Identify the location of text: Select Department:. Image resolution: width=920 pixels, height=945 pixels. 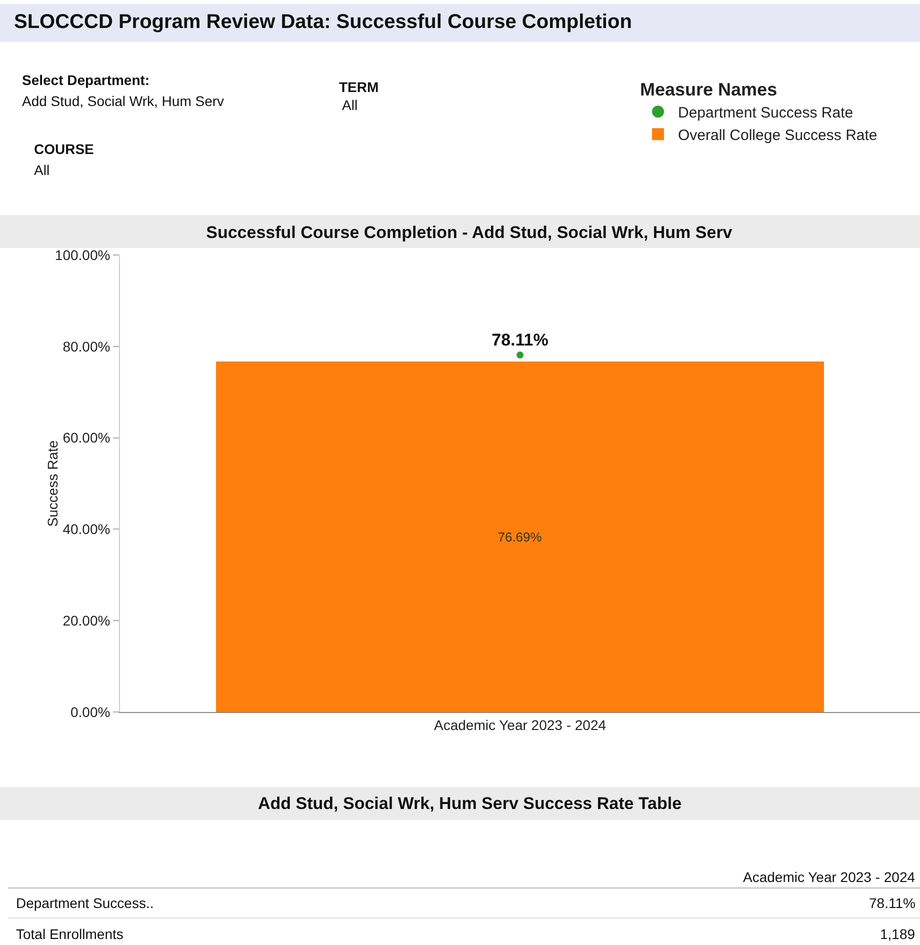
(86, 80).